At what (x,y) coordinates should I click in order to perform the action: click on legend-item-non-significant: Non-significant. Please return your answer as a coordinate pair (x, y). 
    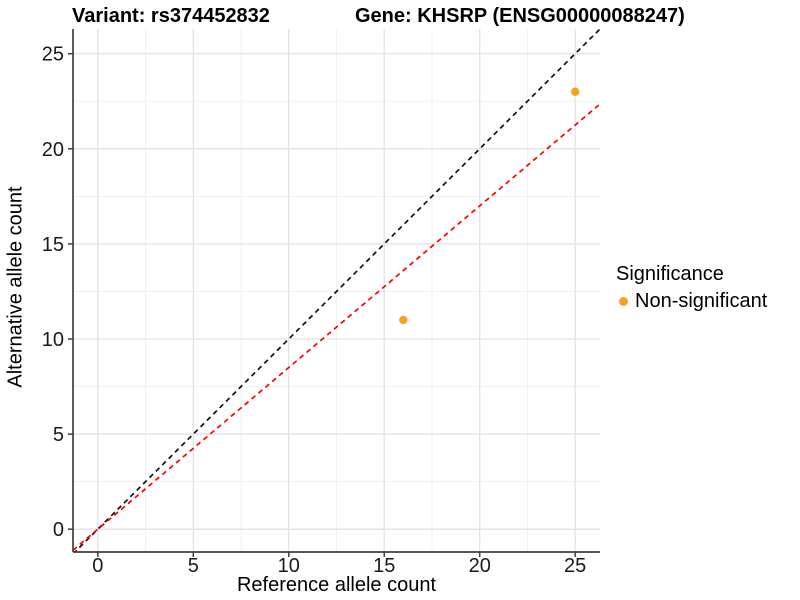
    Looking at the image, I should click on (691, 301).